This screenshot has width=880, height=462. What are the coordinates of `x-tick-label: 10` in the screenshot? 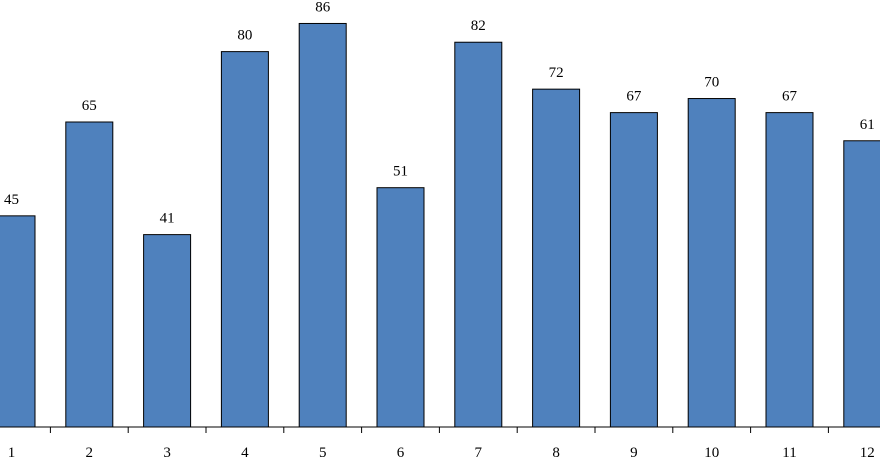 It's located at (711, 453).